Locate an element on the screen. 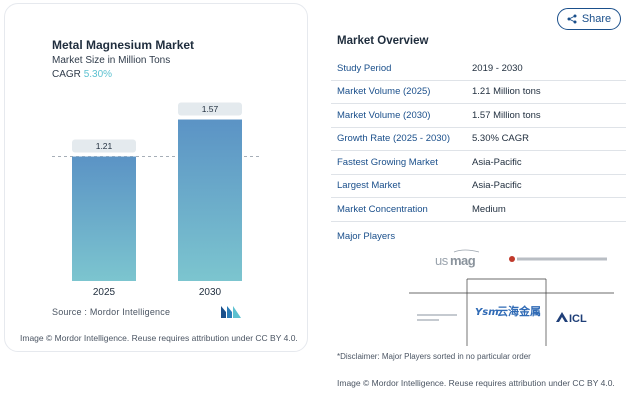 Image resolution: width=631 pixels, height=405 pixels. overview-label: Market Volume (2025) is located at coordinates (384, 92).